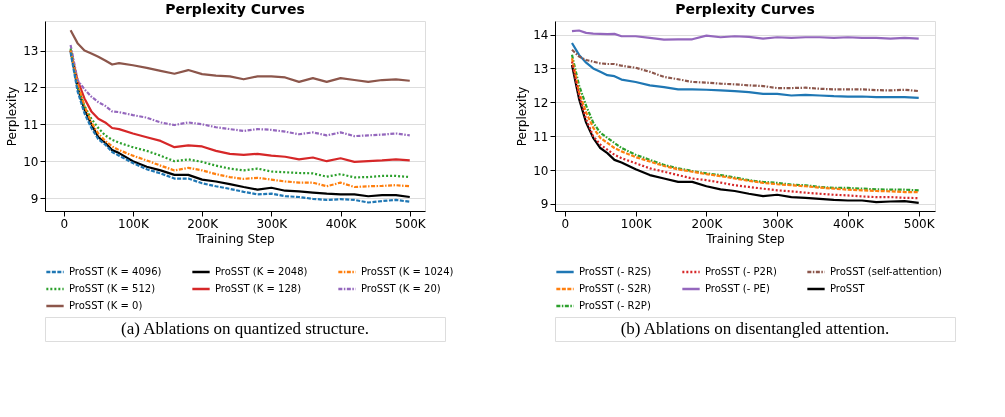 The height and width of the screenshot is (417, 1005). Describe the element at coordinates (615, 271) in the screenshot. I see `legend-label: ProSST (- R2S)` at that location.